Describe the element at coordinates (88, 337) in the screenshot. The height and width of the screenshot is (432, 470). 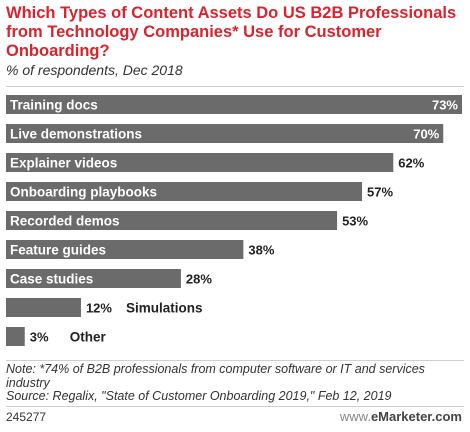
I see `category-label: Other` at that location.